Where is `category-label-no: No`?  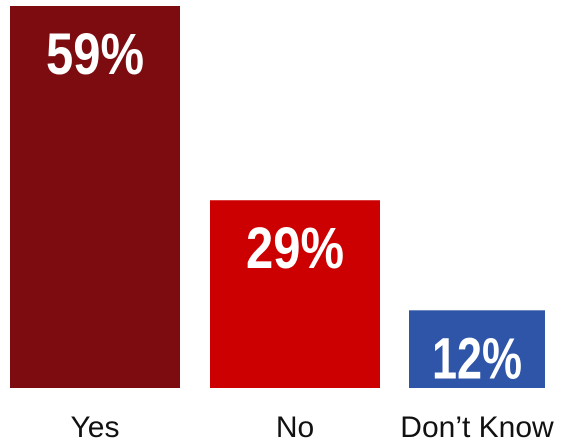
category-label-no: No is located at coordinates (295, 427).